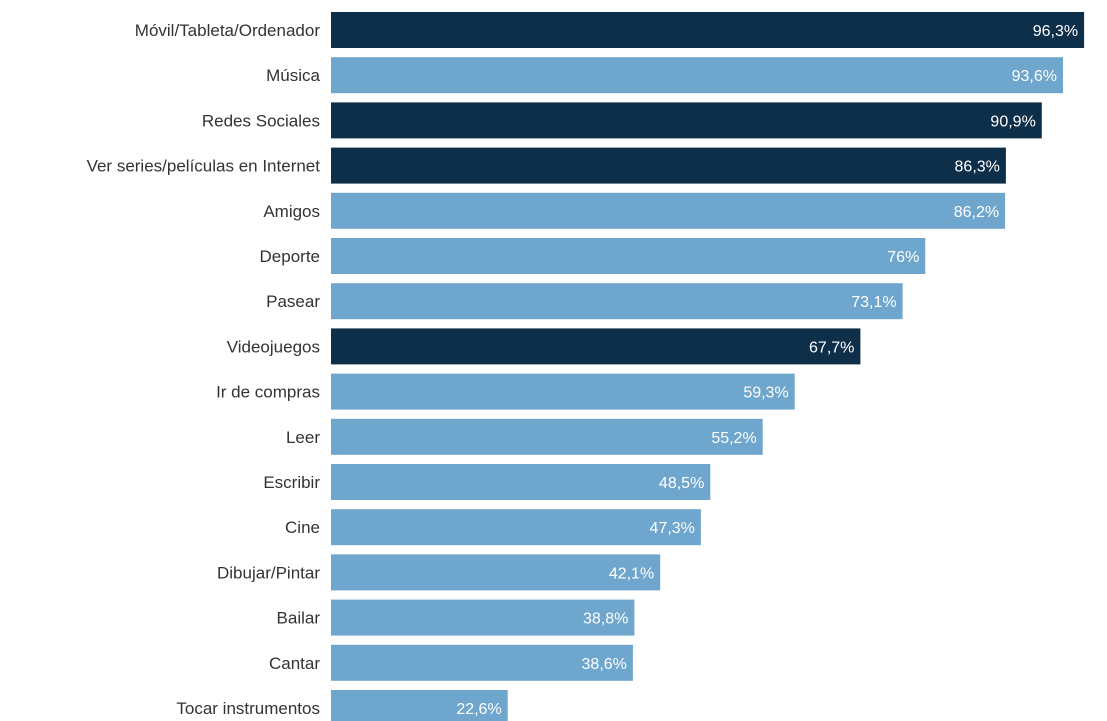 Image resolution: width=1107 pixels, height=721 pixels. What do you see at coordinates (293, 75) in the screenshot?
I see `category-label: Música` at bounding box center [293, 75].